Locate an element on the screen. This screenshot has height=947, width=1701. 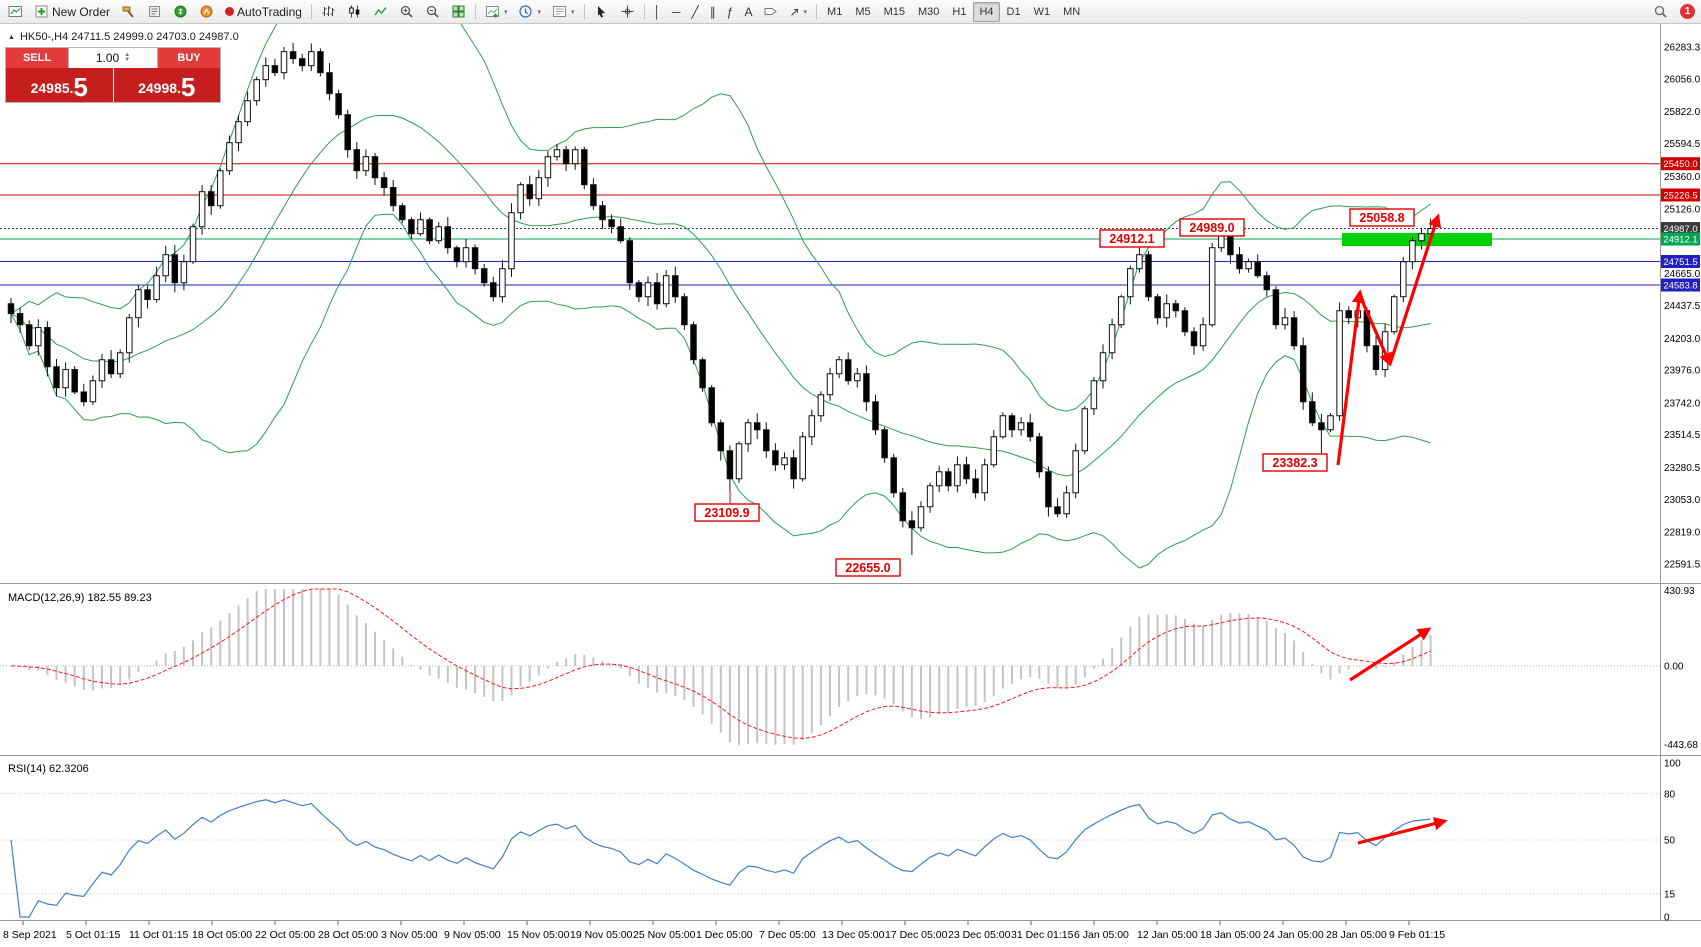
script-icon is located at coordinates (155, 11).